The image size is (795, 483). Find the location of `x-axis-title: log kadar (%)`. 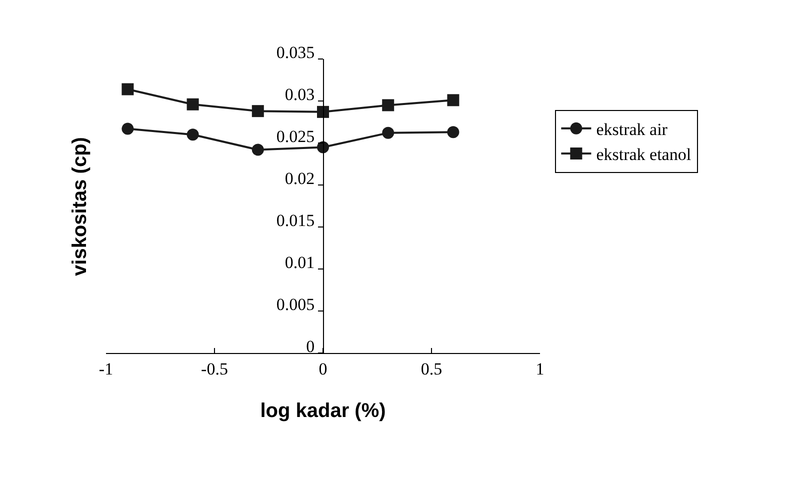

x-axis-title: log kadar (%) is located at coordinates (323, 411).